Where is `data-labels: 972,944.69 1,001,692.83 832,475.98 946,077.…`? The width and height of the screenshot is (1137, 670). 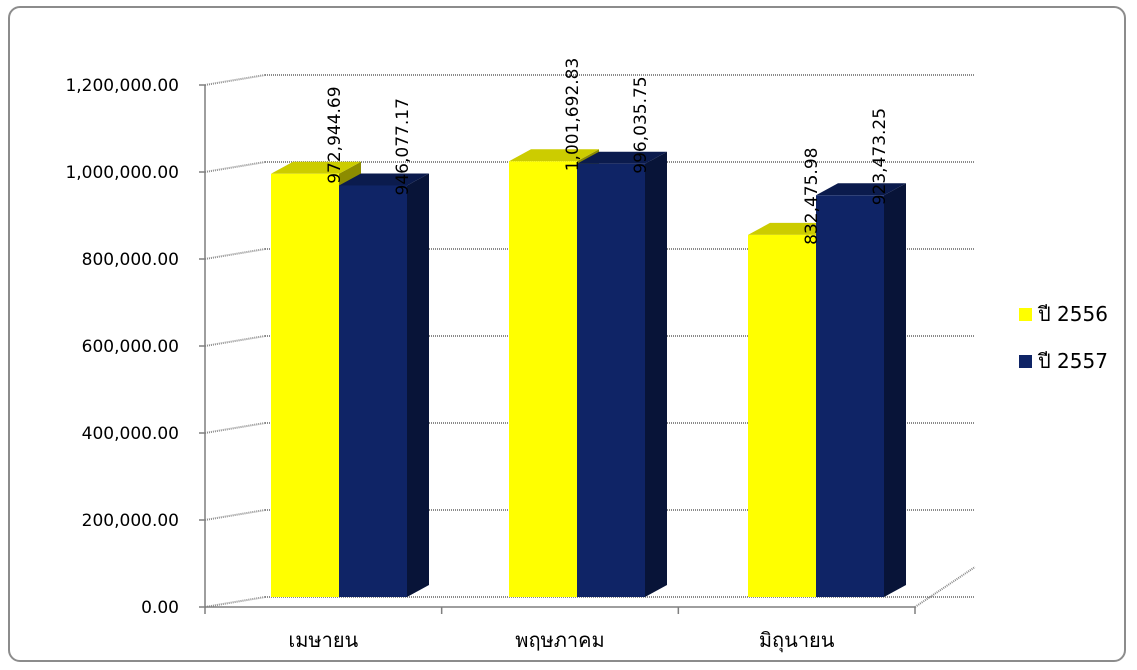
data-labels: 972,944.69 1,001,692.83 832,475.98 946,077.… is located at coordinates (607, 151).